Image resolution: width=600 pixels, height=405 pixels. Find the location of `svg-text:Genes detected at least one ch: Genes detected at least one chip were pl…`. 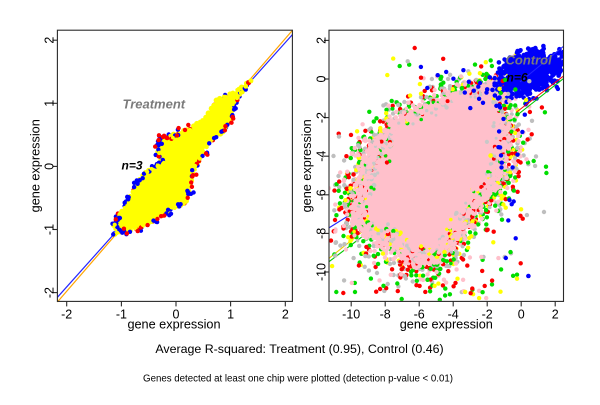

svg-text:Genes detected at least one ch: Genes detected at least one chip were pl… is located at coordinates (298, 379).